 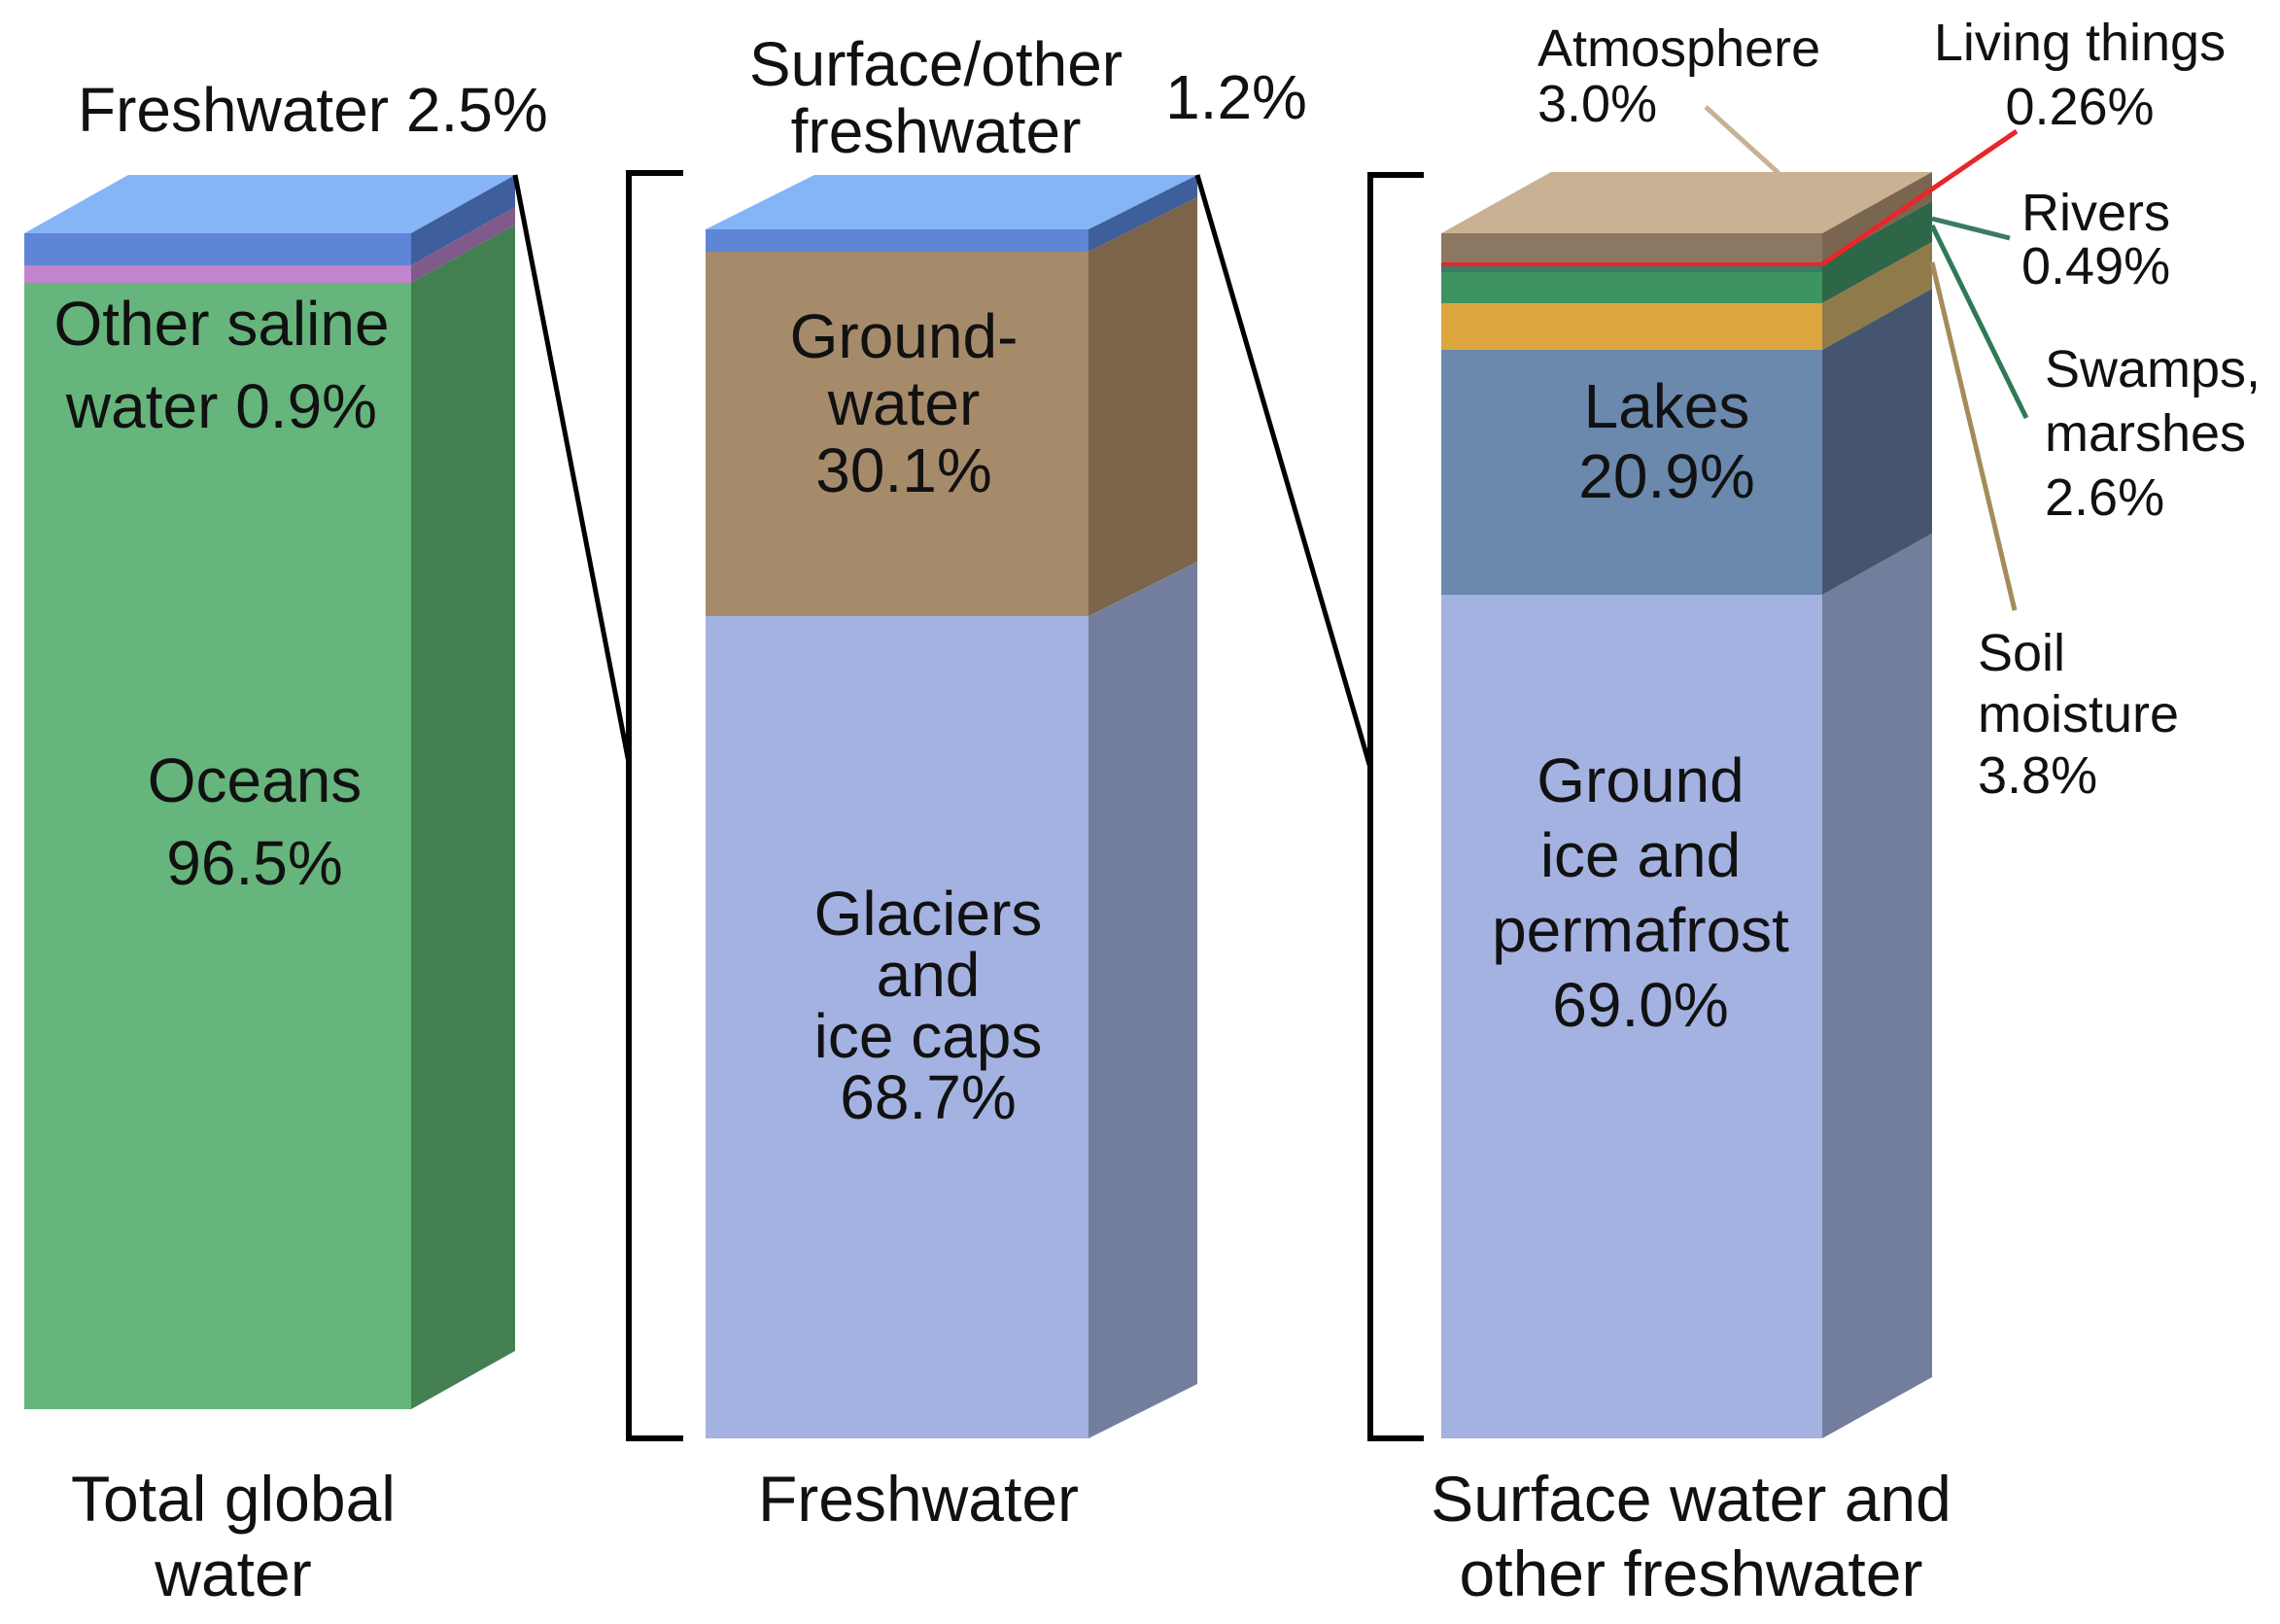 I want to click on bar3-side-lakes, so click(x=1877, y=442).